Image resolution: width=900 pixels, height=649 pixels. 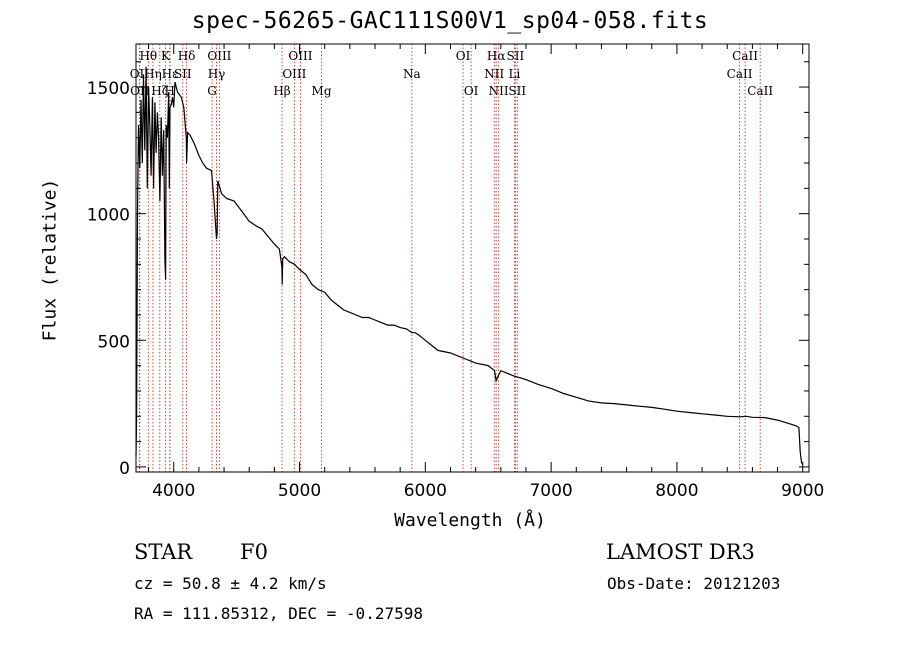 I want to click on chart-title: spec-56265-GAC111S00V1_sp04-058.fits, so click(x=450, y=21).